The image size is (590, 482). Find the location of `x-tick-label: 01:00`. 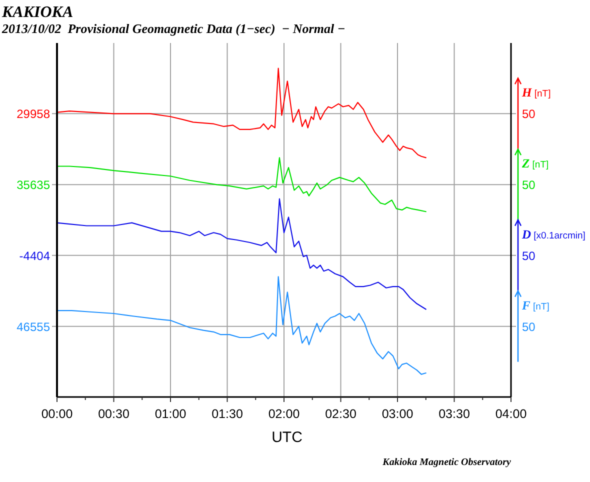

x-tick-label: 01:00 is located at coordinates (170, 414).